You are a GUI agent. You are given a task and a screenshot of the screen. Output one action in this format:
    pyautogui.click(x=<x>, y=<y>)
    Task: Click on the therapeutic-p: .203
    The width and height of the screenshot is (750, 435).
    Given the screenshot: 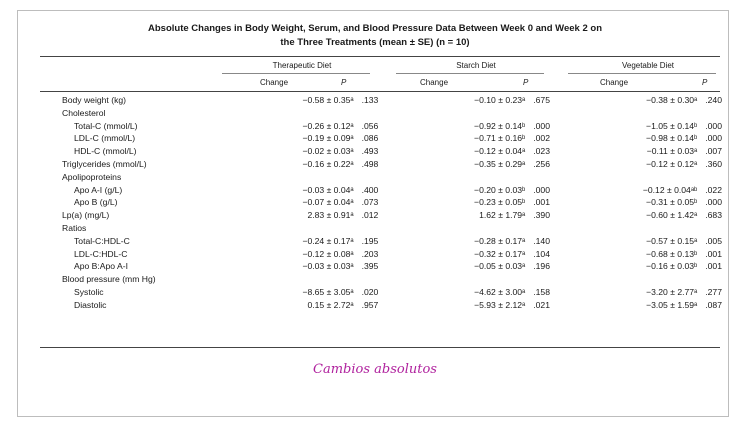 What is the action you would take?
    pyautogui.click(x=370, y=253)
    